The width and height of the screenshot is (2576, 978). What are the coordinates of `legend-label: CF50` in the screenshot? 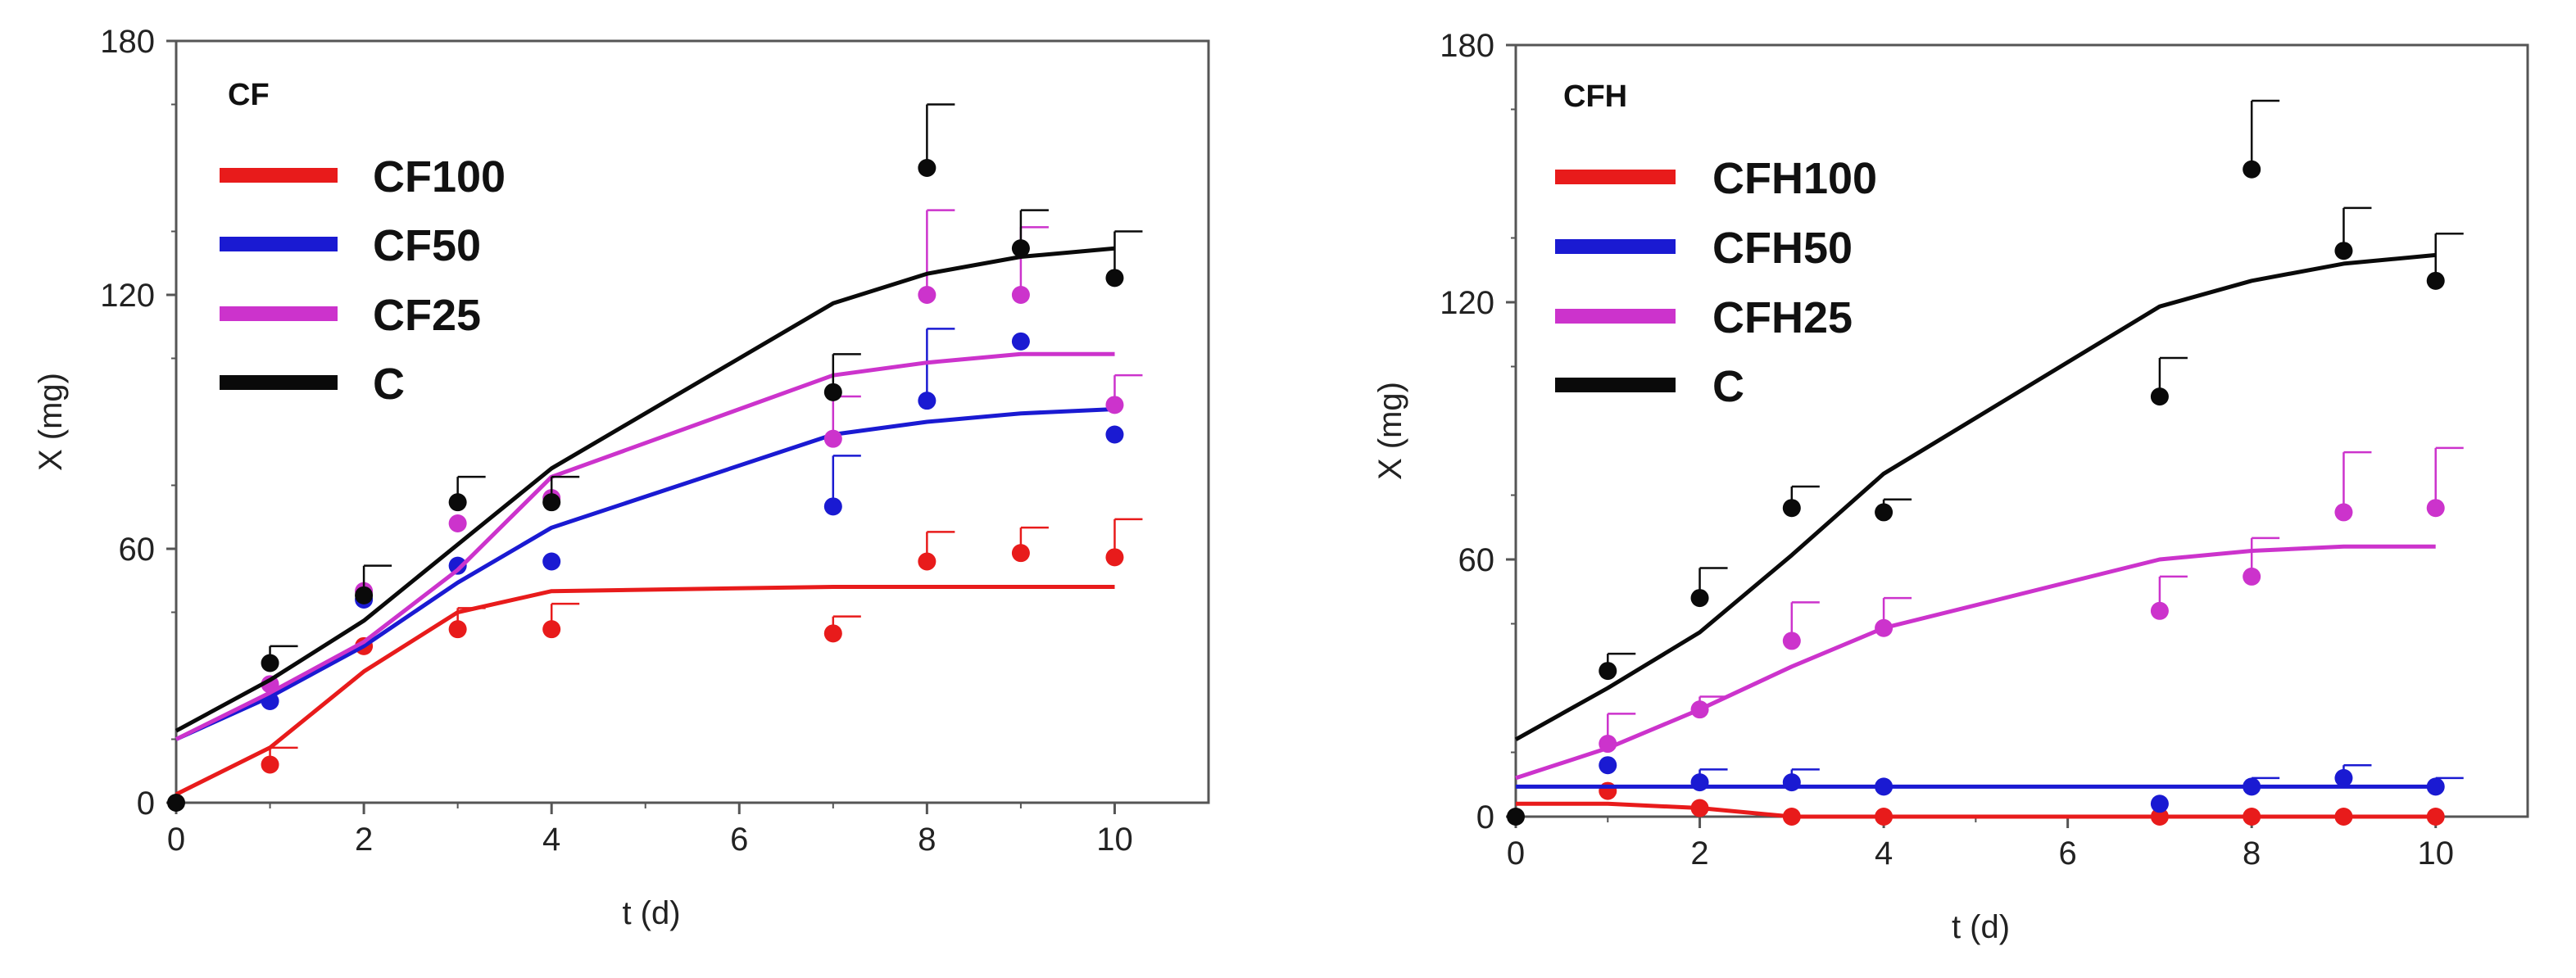 It's located at (427, 245).